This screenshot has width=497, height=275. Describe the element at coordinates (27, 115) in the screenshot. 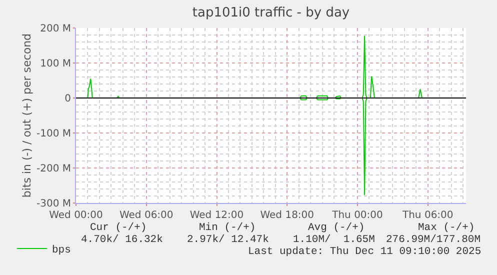

I see `y-axis-title: bits in (-) / out (+) per second` at that location.